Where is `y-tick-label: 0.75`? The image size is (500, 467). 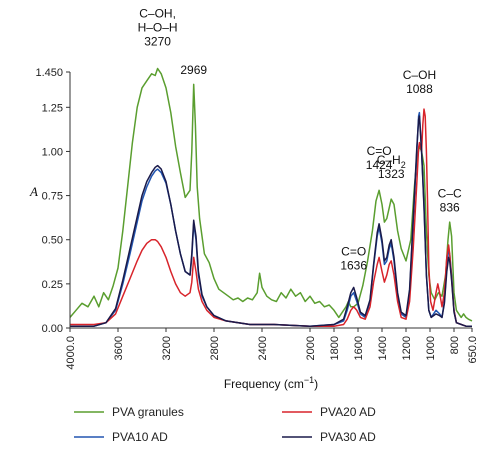 y-tick-label: 0.75 is located at coordinates (52, 197).